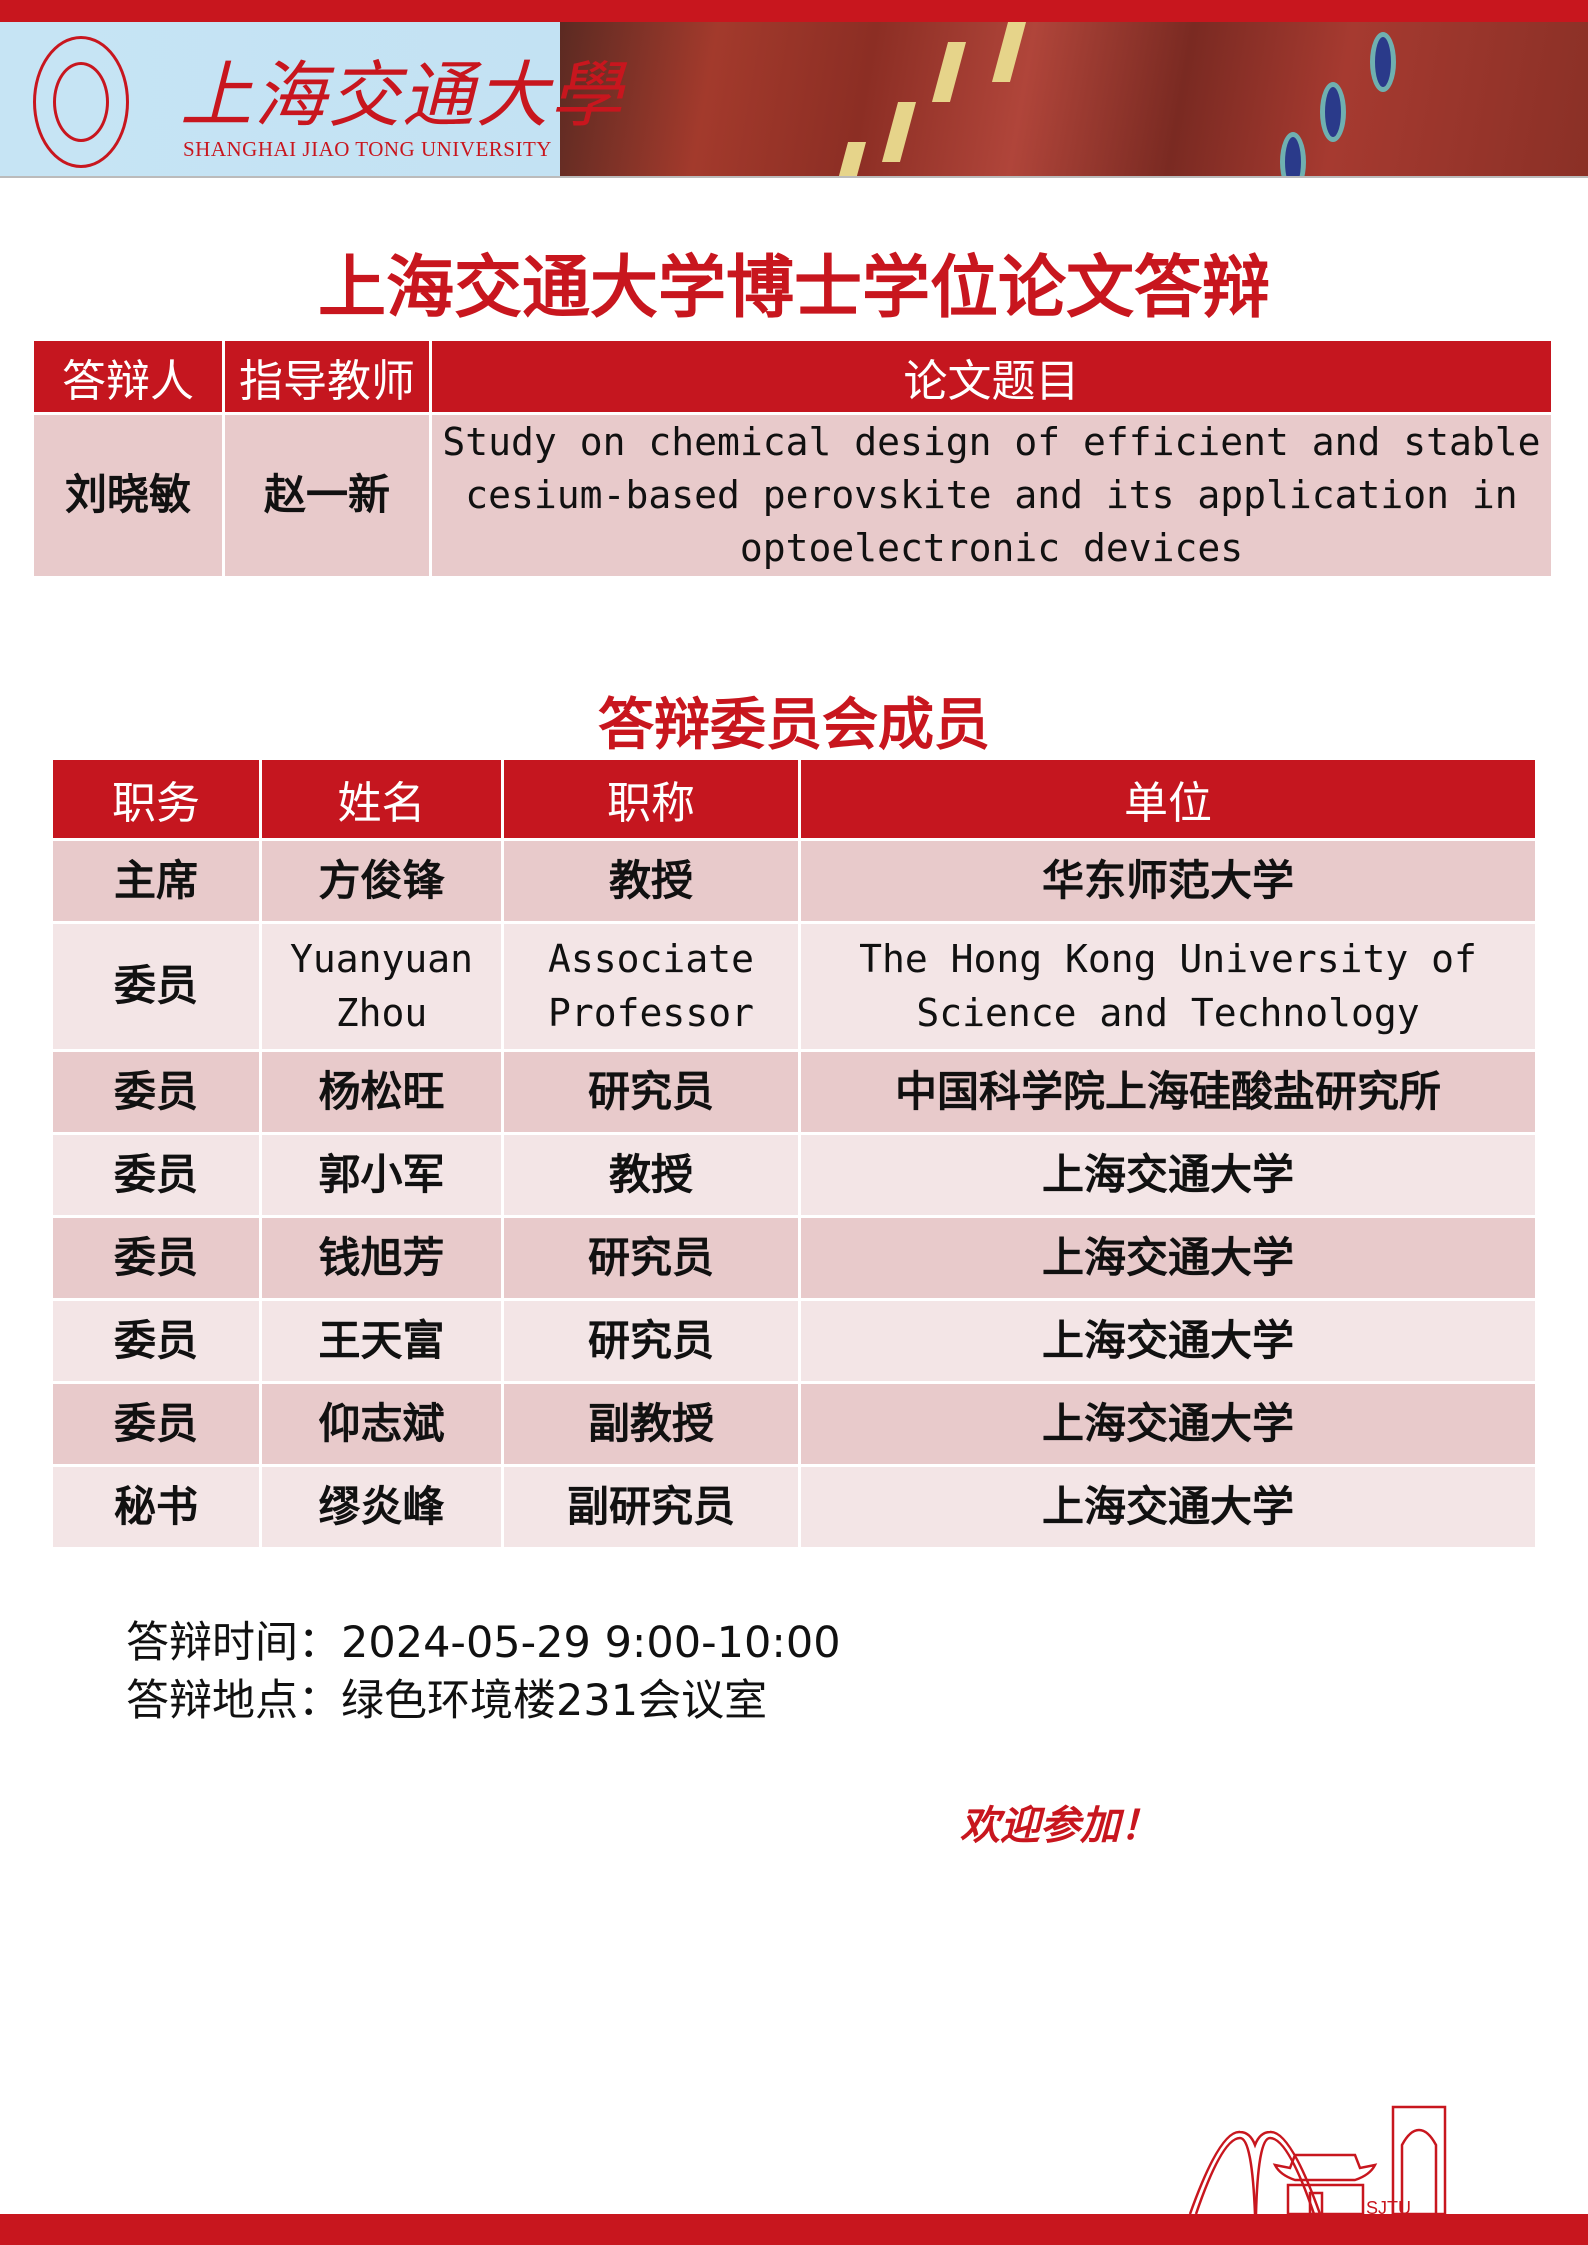 The image size is (1588, 2245). What do you see at coordinates (381, 1507) in the screenshot?
I see `name: 缪炎峰` at bounding box center [381, 1507].